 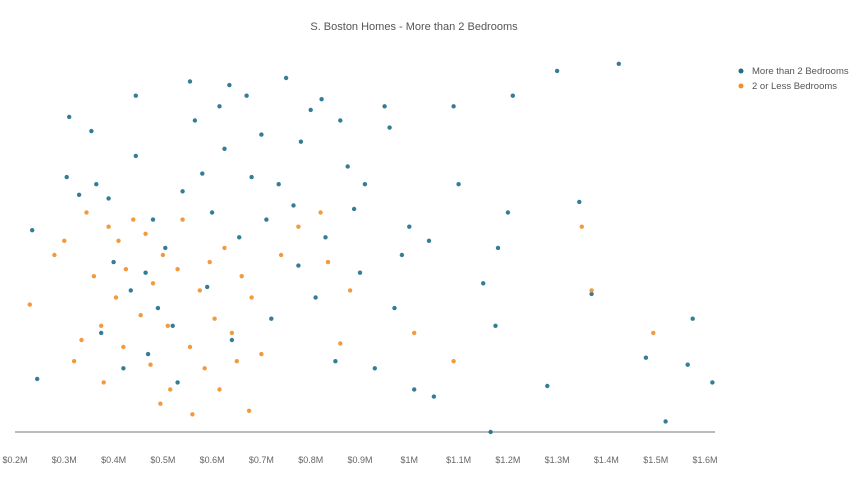 I want to click on legend-item-more-than-2: More than 2 Bedrooms, so click(x=793, y=71).